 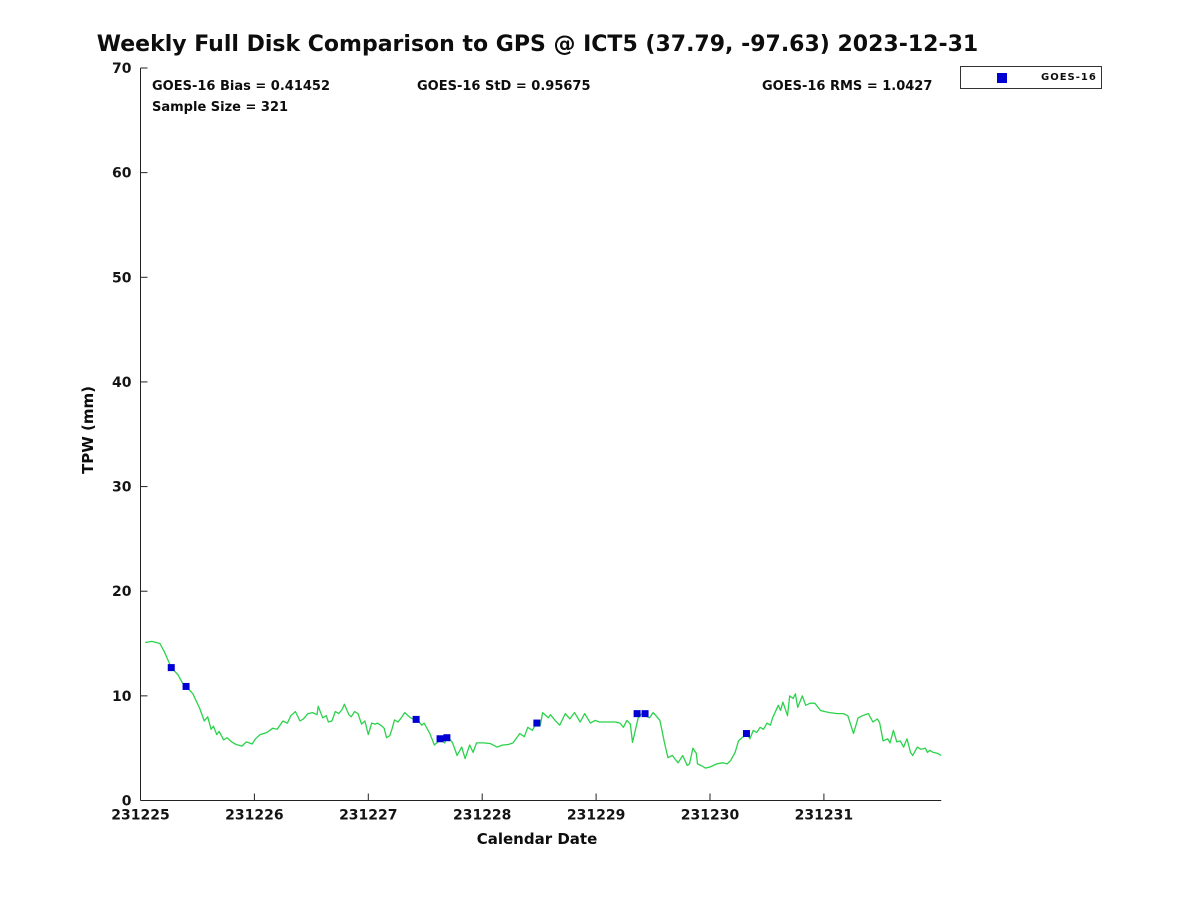 I want to click on stat-std: GOES-16 StD = 0.95675, so click(x=504, y=86).